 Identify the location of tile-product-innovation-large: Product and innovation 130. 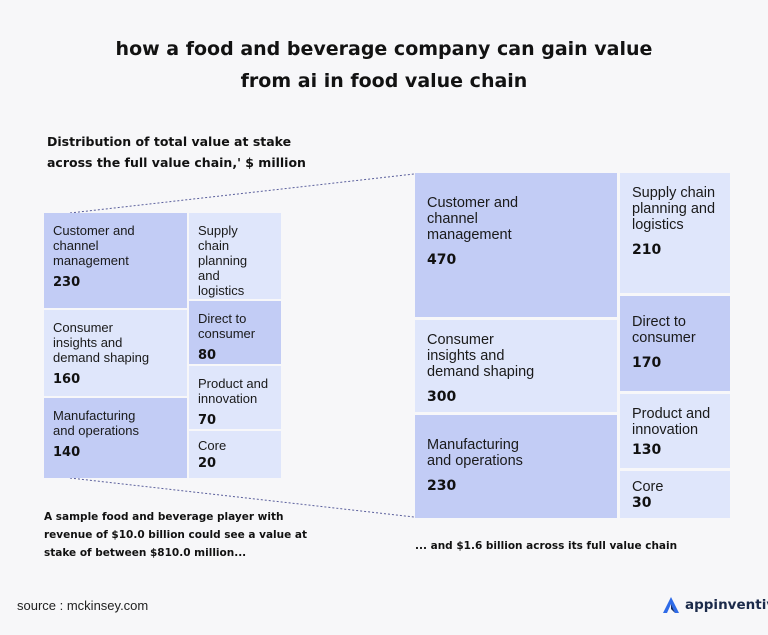
(675, 431).